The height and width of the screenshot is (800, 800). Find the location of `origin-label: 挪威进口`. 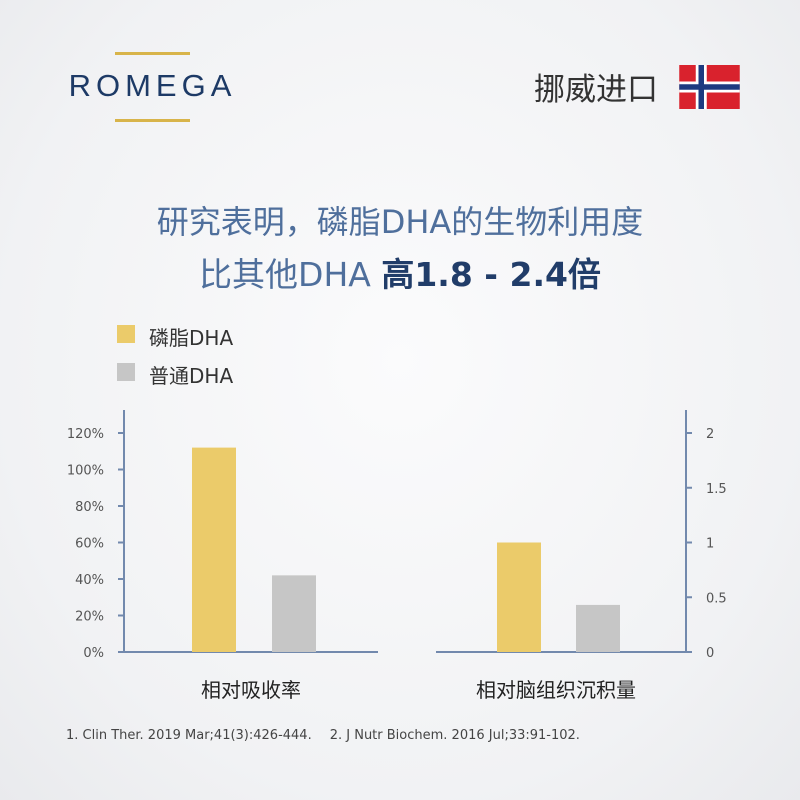

origin-label: 挪威进口 is located at coordinates (596, 90).